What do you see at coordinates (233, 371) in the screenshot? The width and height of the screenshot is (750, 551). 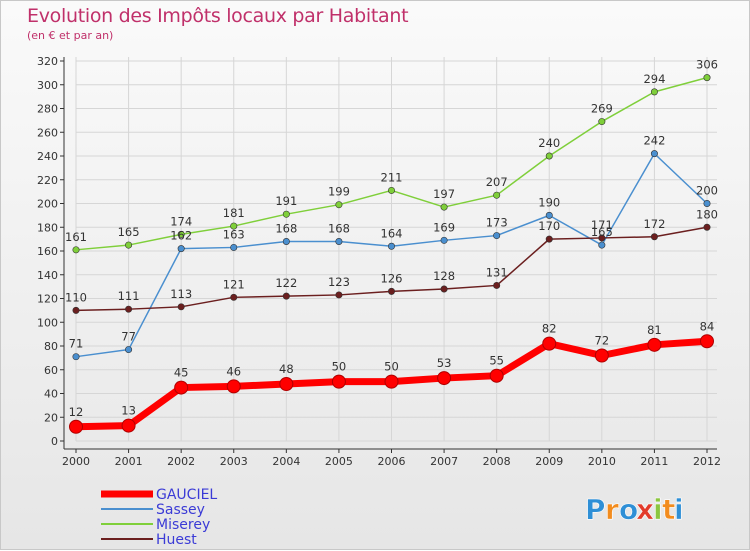 I see `data-label-gauciel: 46` at bounding box center [233, 371].